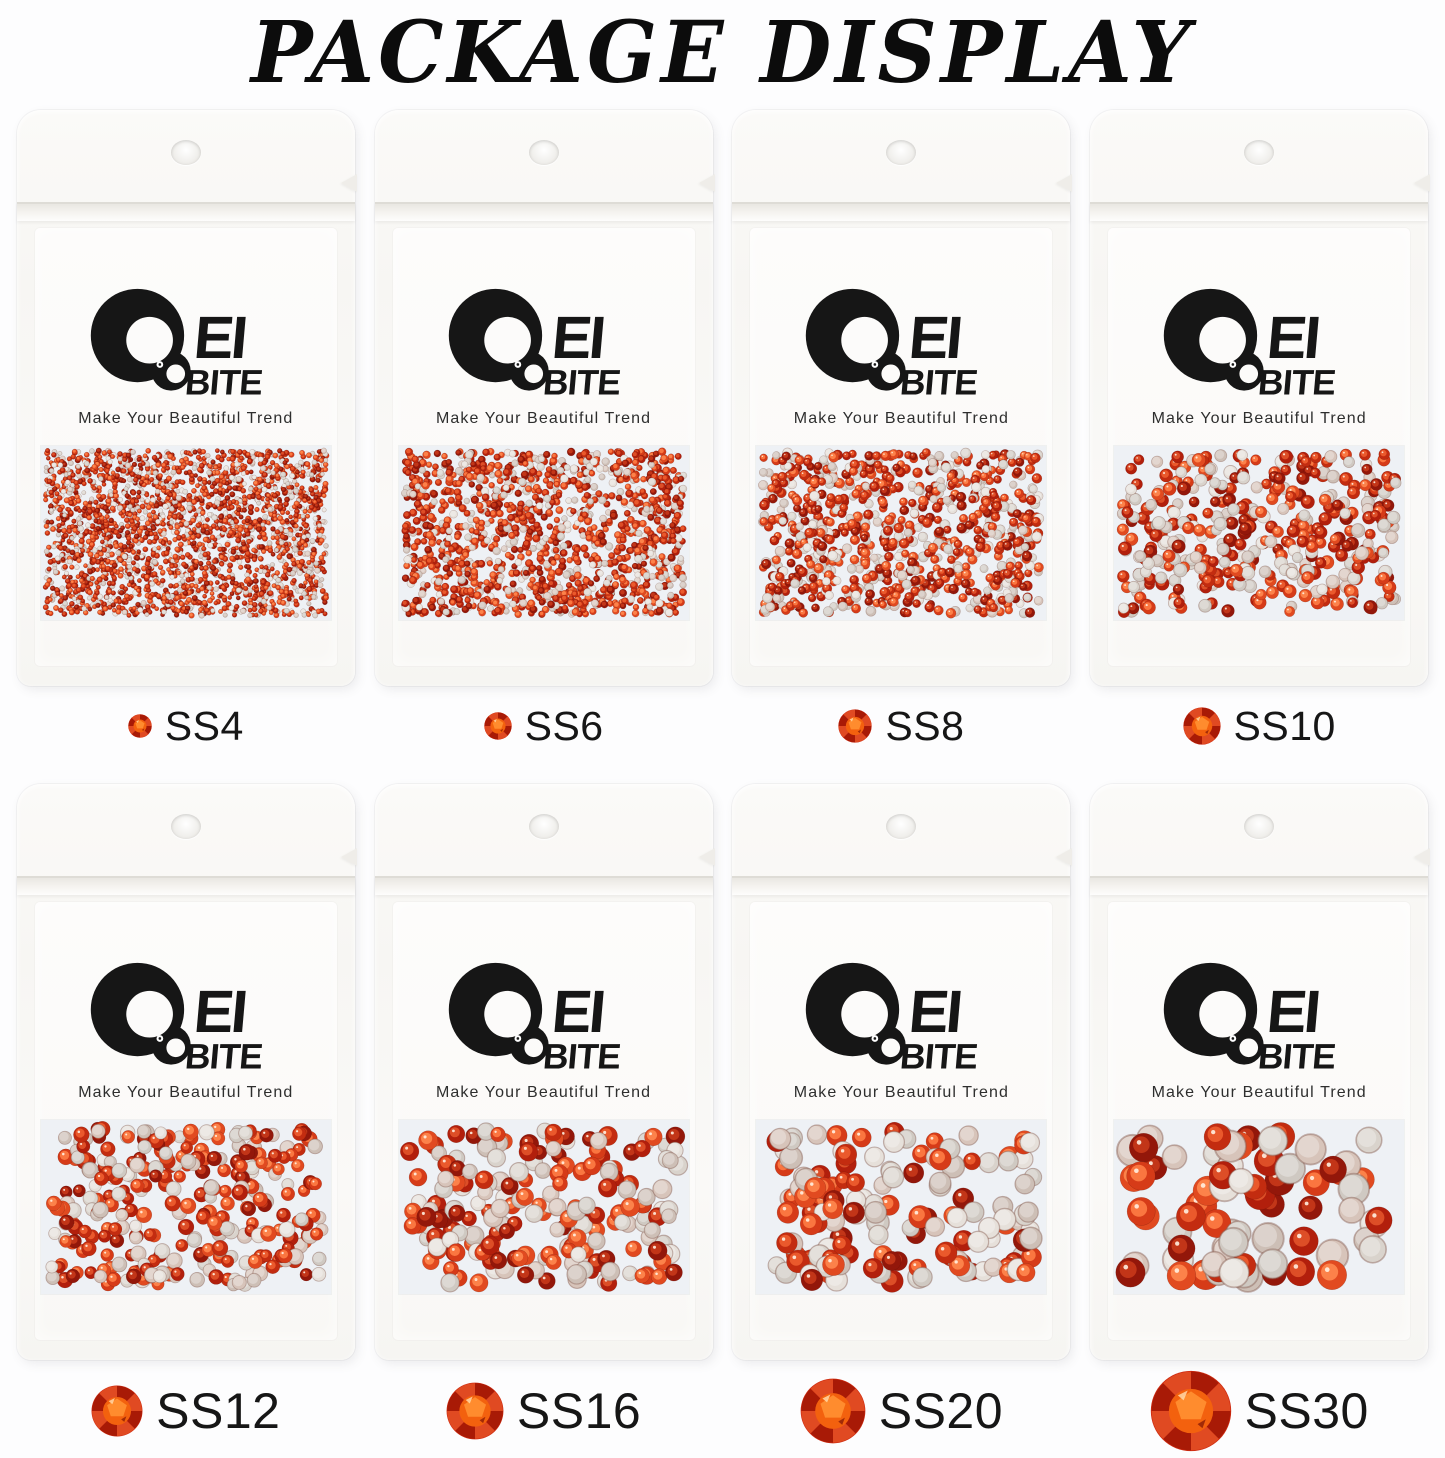  What do you see at coordinates (1306, 1411) in the screenshot?
I see `size-label-text: SS30` at bounding box center [1306, 1411].